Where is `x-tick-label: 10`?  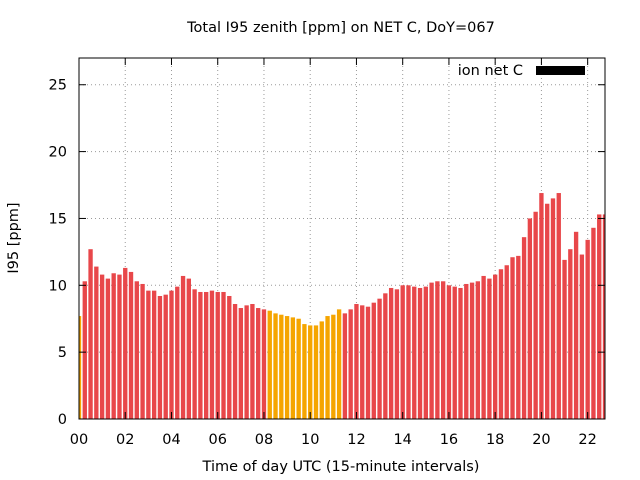 x-tick-label: 10 is located at coordinates (310, 440).